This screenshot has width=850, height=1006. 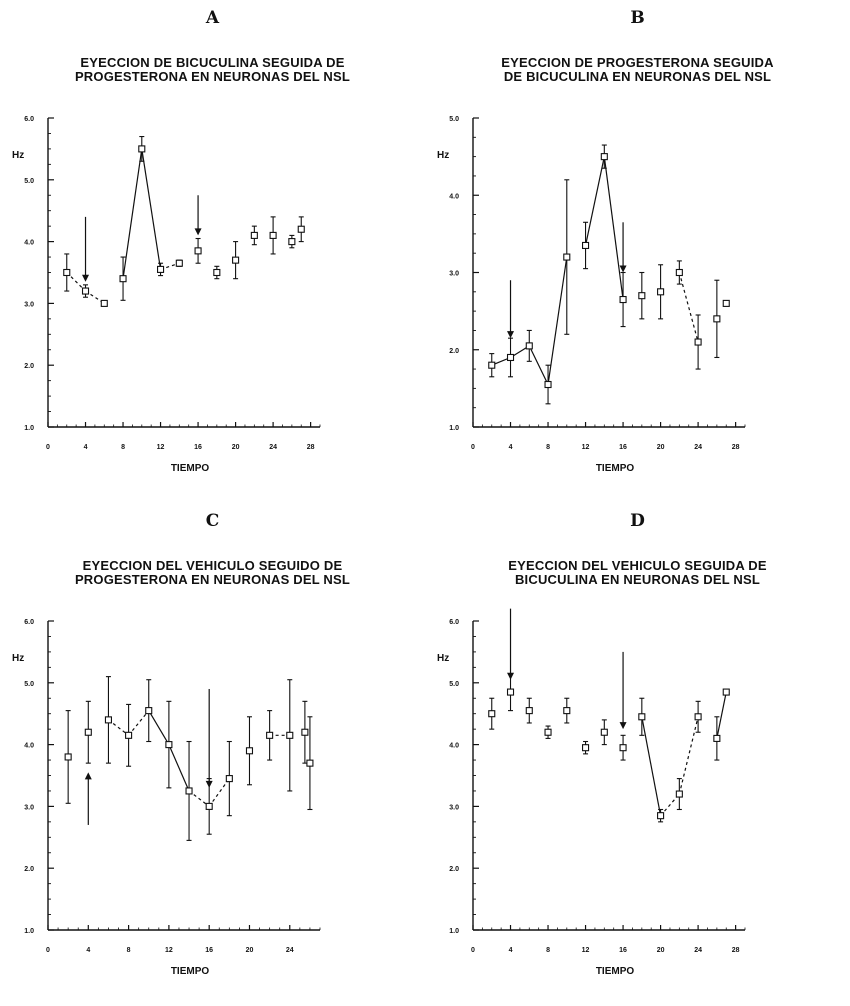 What do you see at coordinates (212, 62) in the screenshot?
I see `title-line-1: EYECCION DE BICUCULINA SEGUIDA DE` at bounding box center [212, 62].